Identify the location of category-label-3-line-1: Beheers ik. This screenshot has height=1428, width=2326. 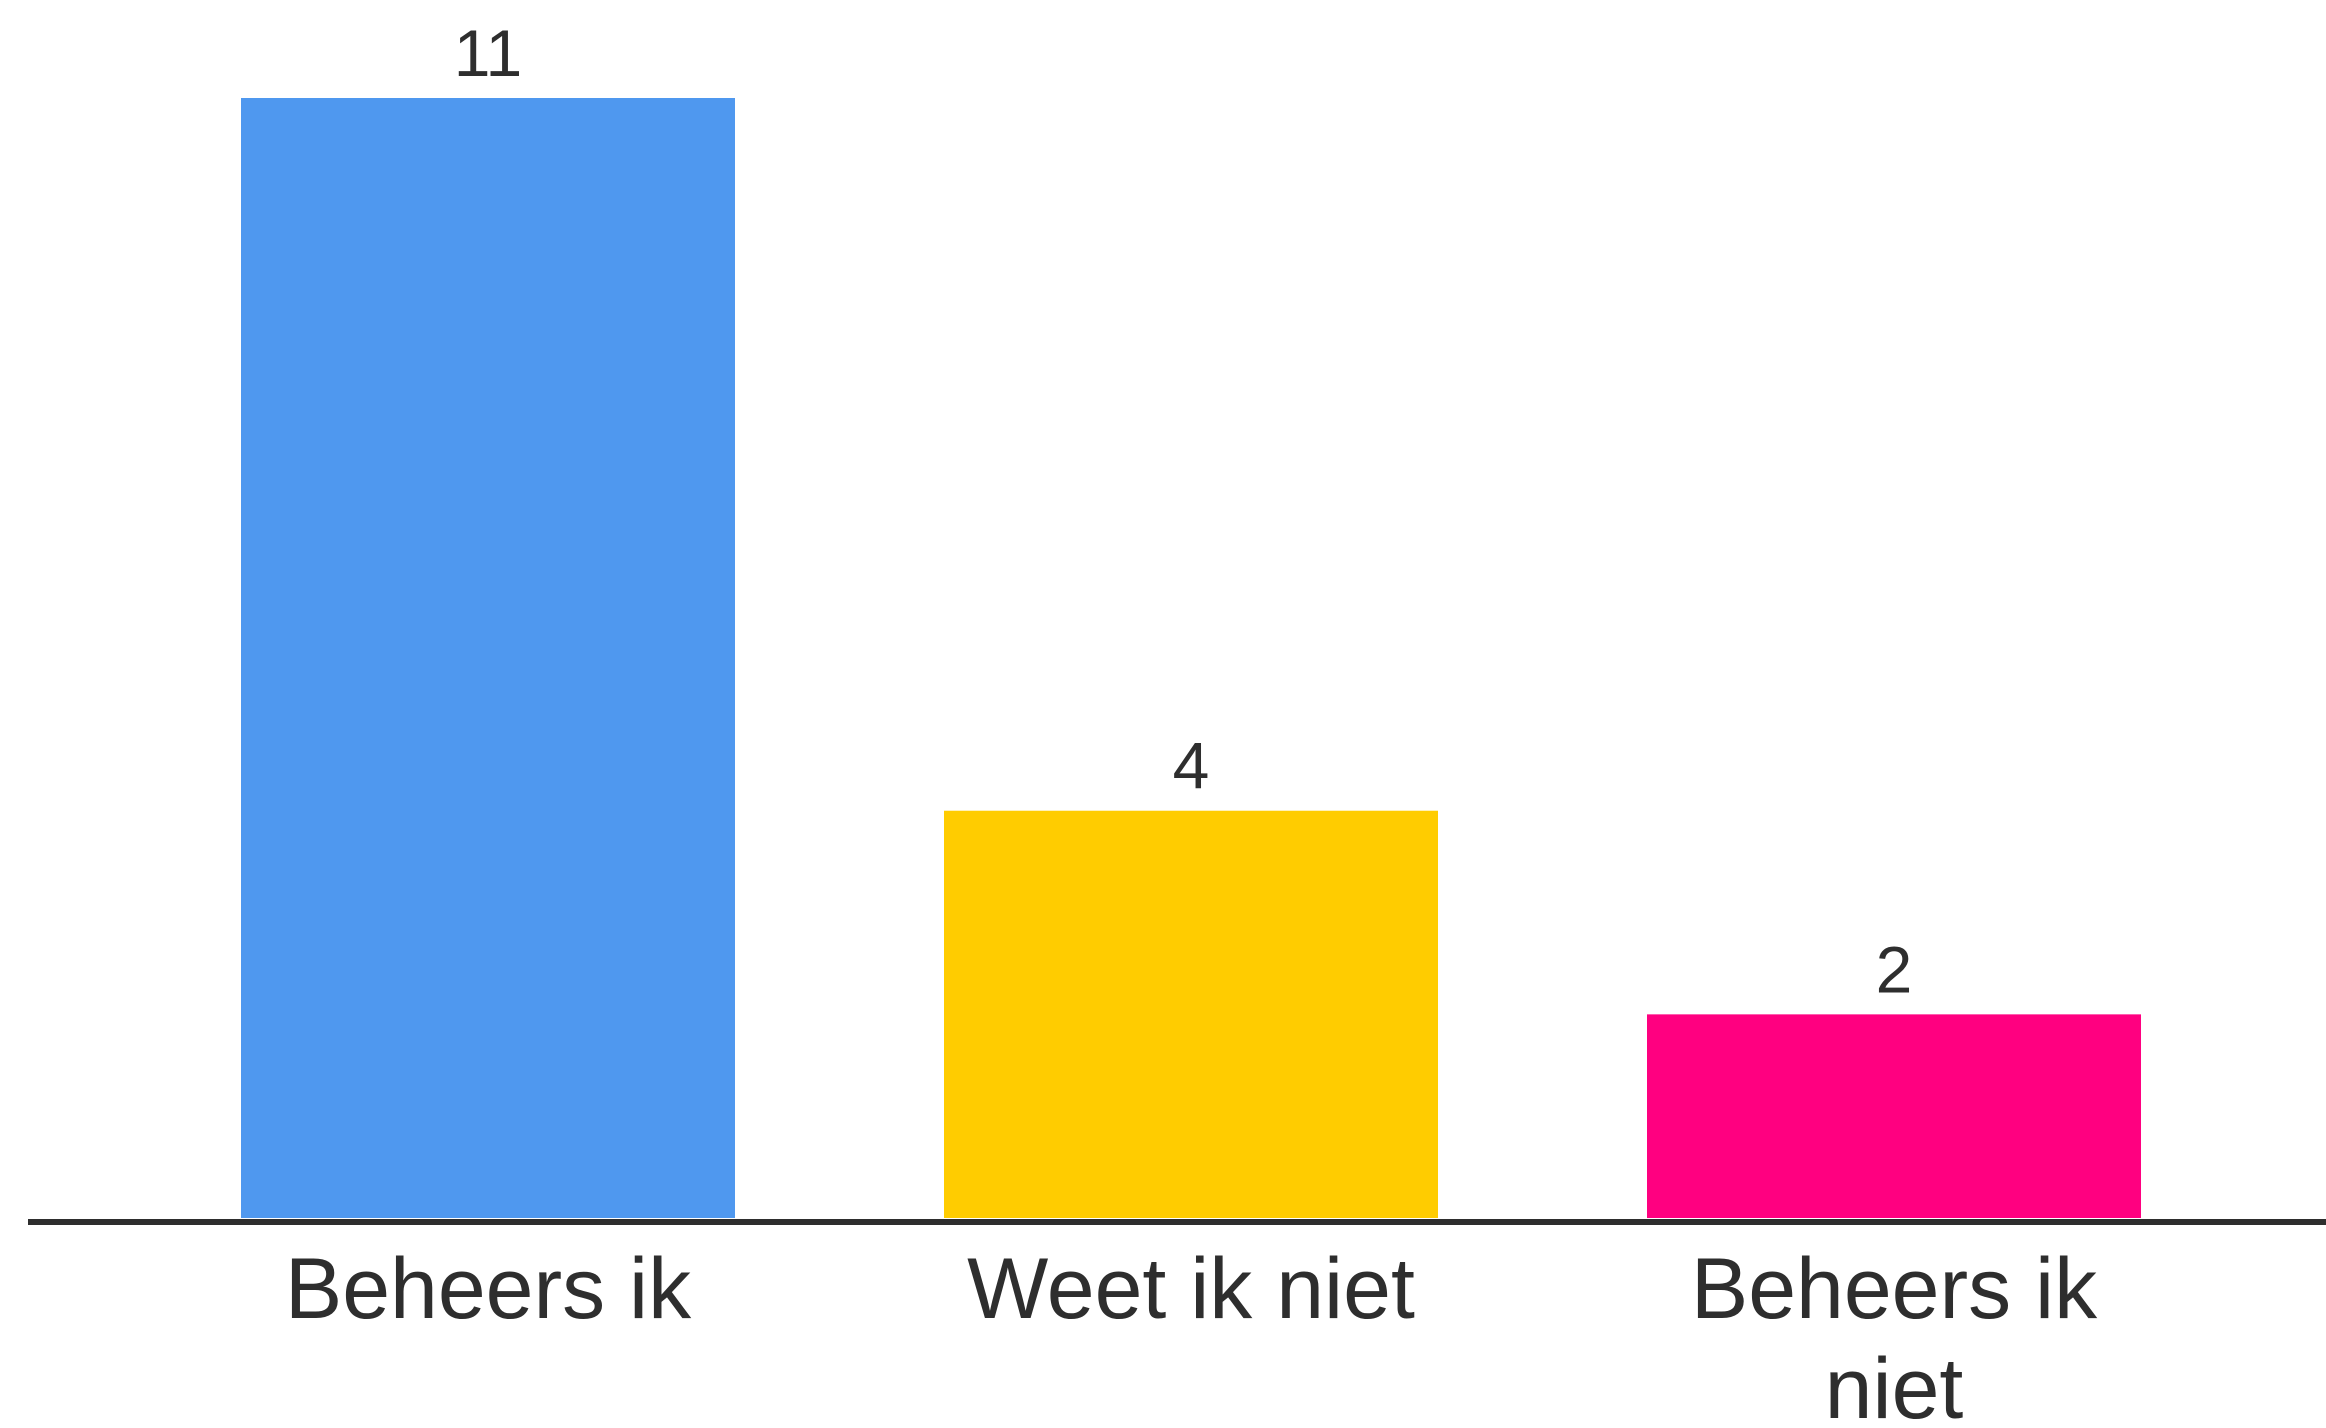
(1894, 1289).